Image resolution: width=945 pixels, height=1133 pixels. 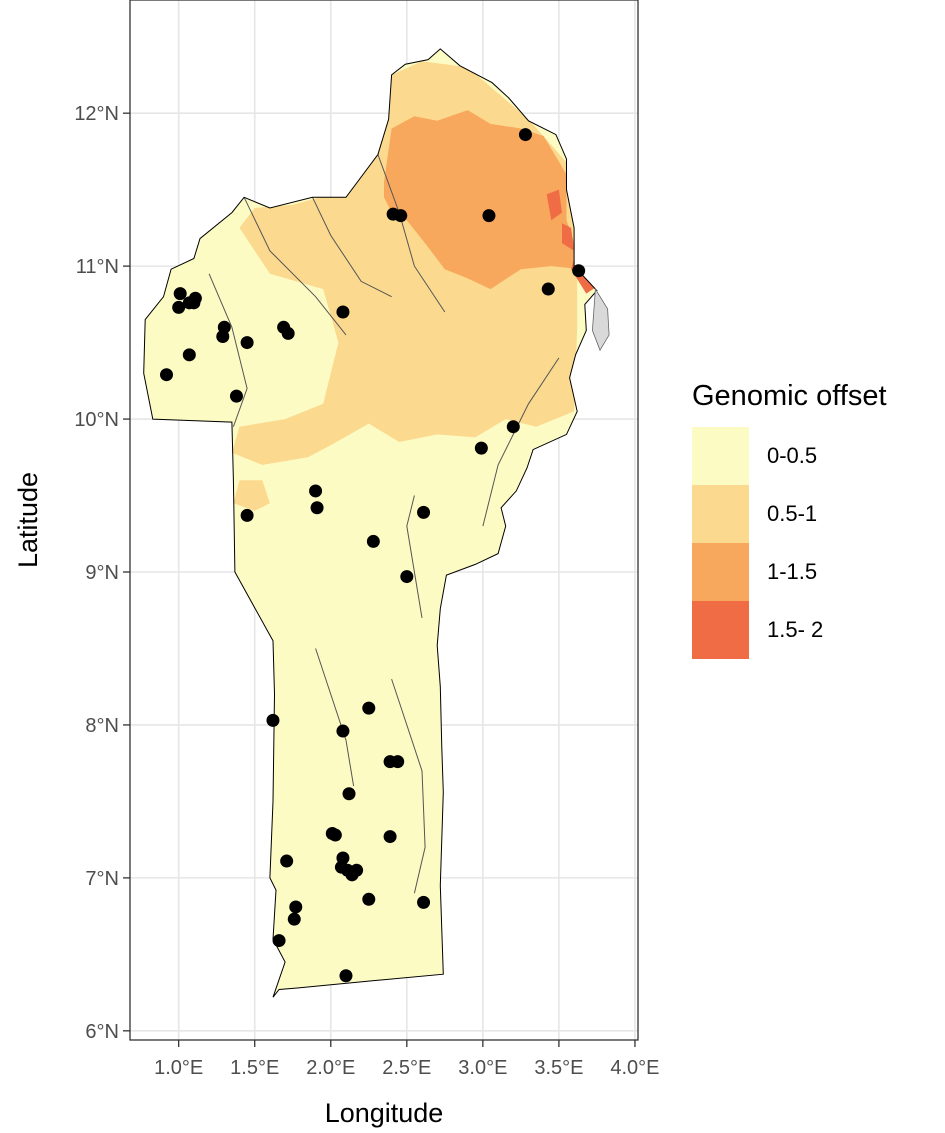 I want to click on legend: Genomic offset 0-0.5 0.5-1 1-1.5 1.5- 2, so click(x=789, y=519).